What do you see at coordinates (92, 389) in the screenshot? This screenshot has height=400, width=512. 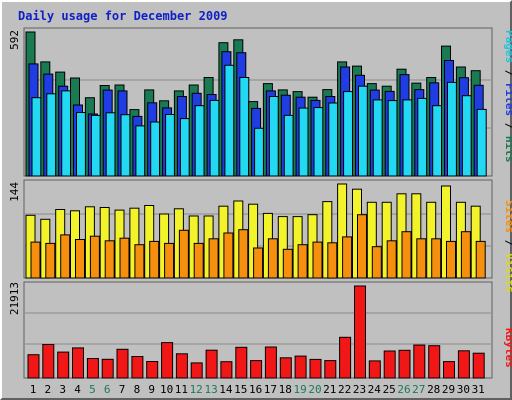 I see `day-label-5: 5` at bounding box center [92, 389].